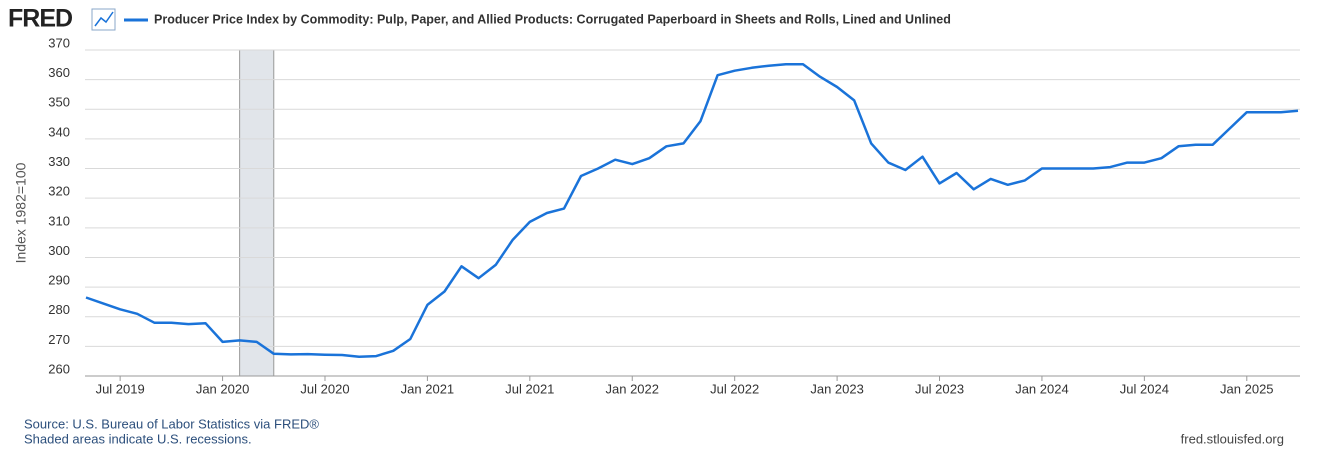 The width and height of the screenshot is (1320, 450). I want to click on logo: FRED, so click(40, 19).